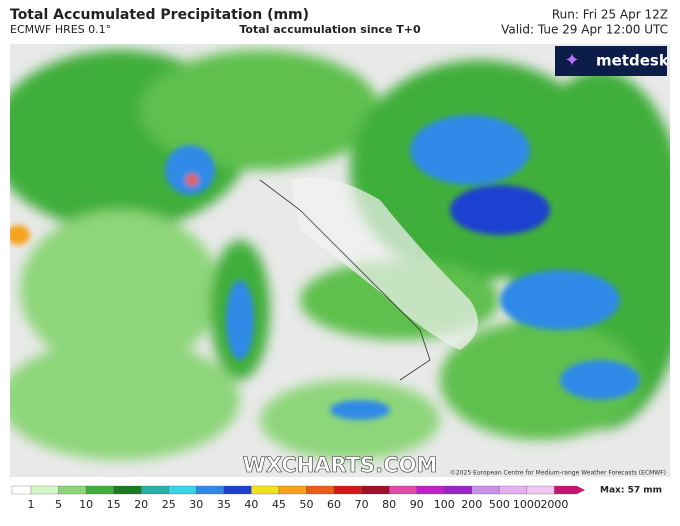 The width and height of the screenshot is (680, 526). What do you see at coordinates (330, 29) in the screenshot?
I see `subtitle: Total accumulation since T+0` at bounding box center [330, 29].